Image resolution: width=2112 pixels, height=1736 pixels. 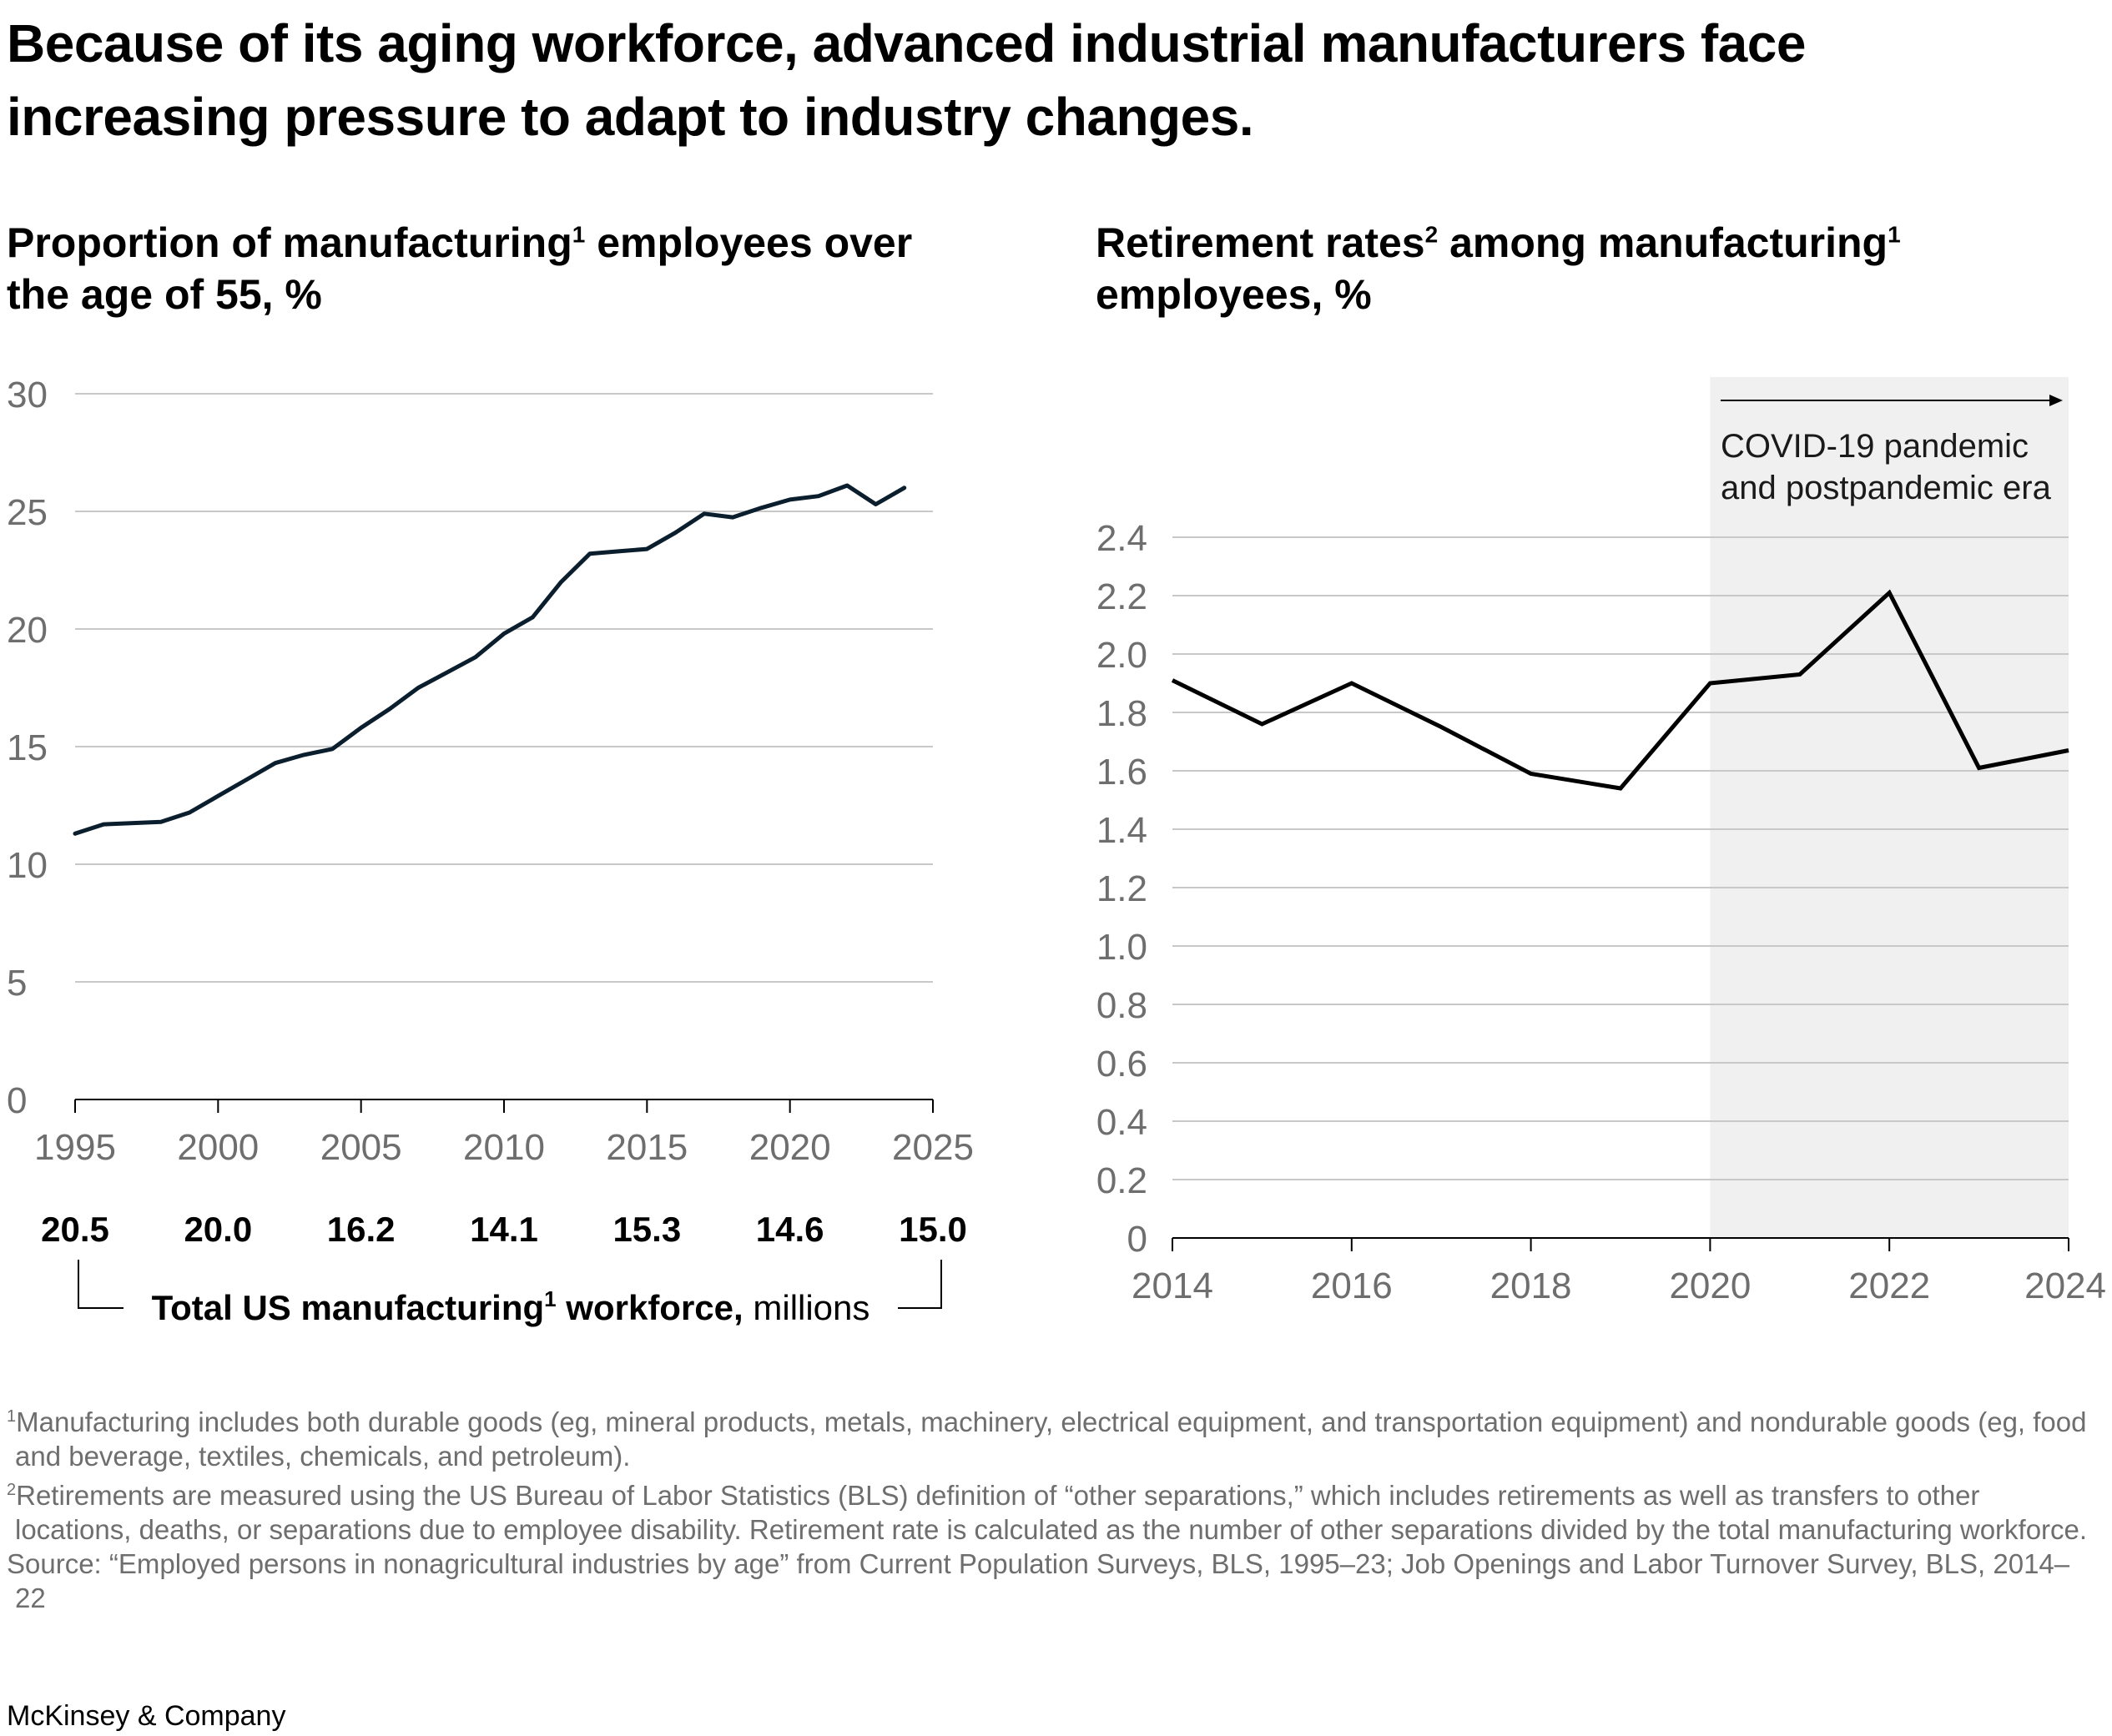 What do you see at coordinates (647, 1147) in the screenshot?
I see `left-x-tick-label: 2015` at bounding box center [647, 1147].